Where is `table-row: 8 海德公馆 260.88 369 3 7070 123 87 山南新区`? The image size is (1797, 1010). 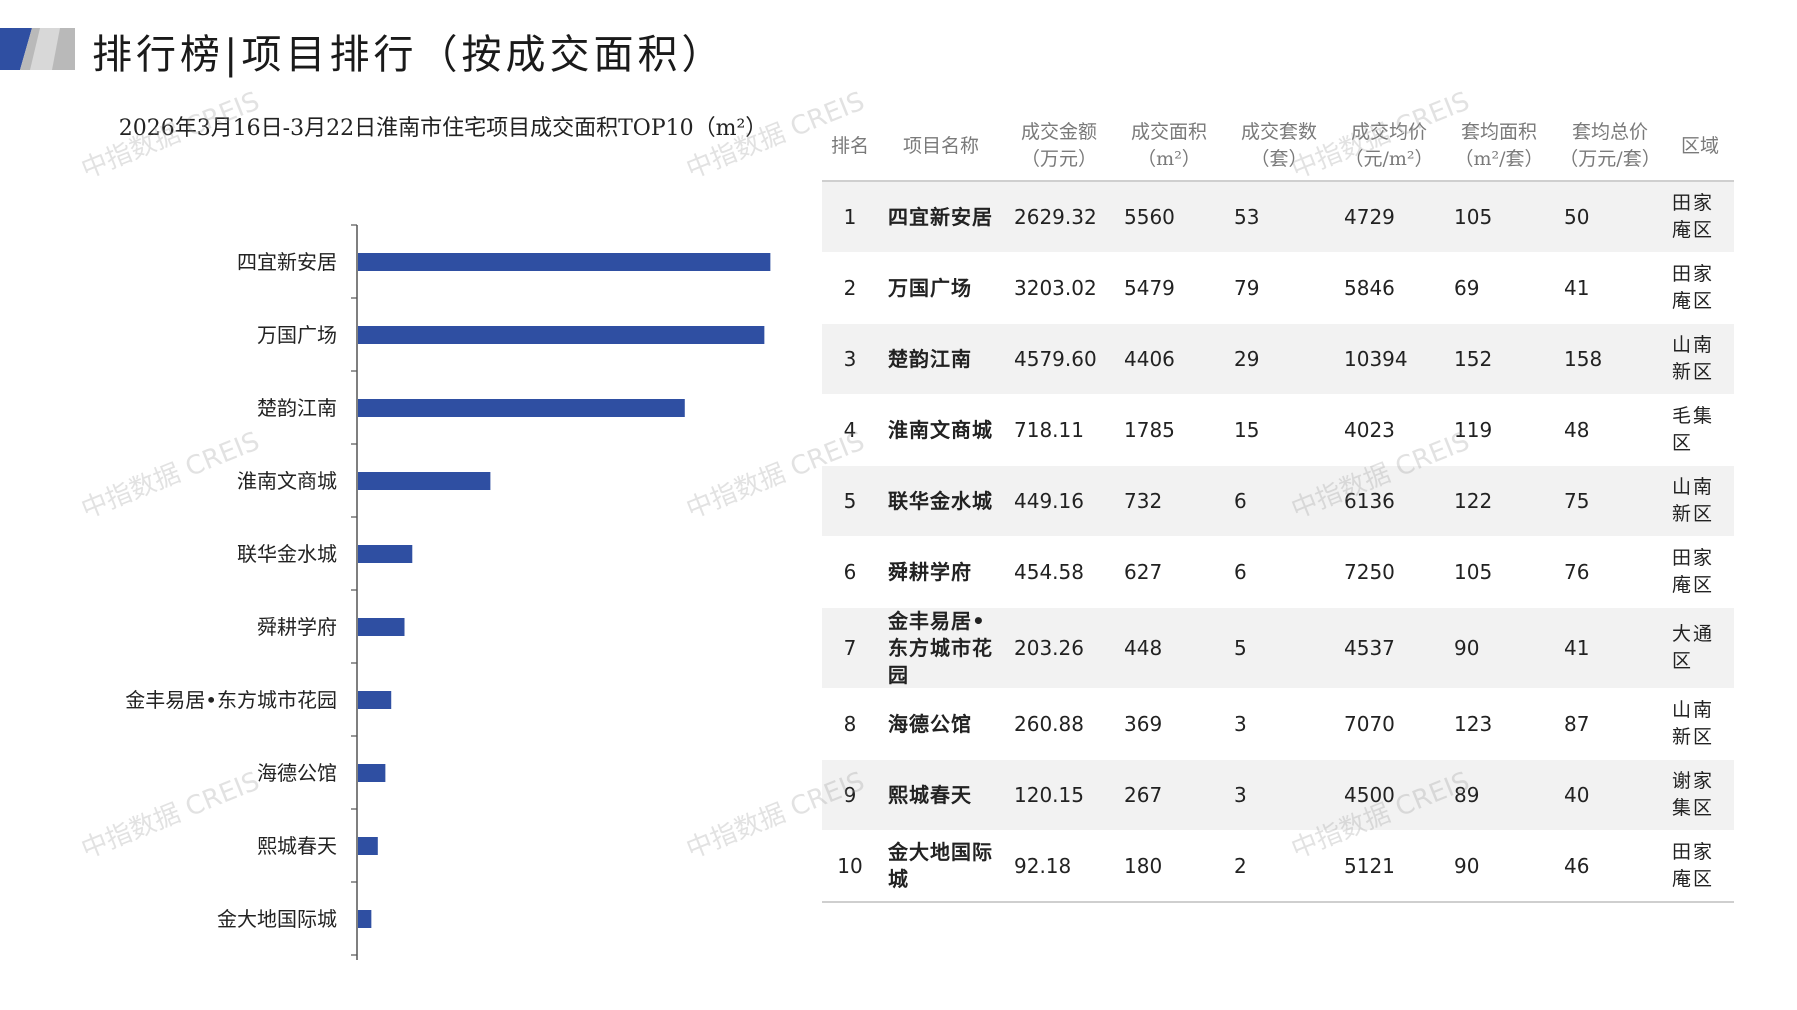 table-row: 8 海德公馆 260.88 369 3 7070 123 87 山南新区 is located at coordinates (1278, 724).